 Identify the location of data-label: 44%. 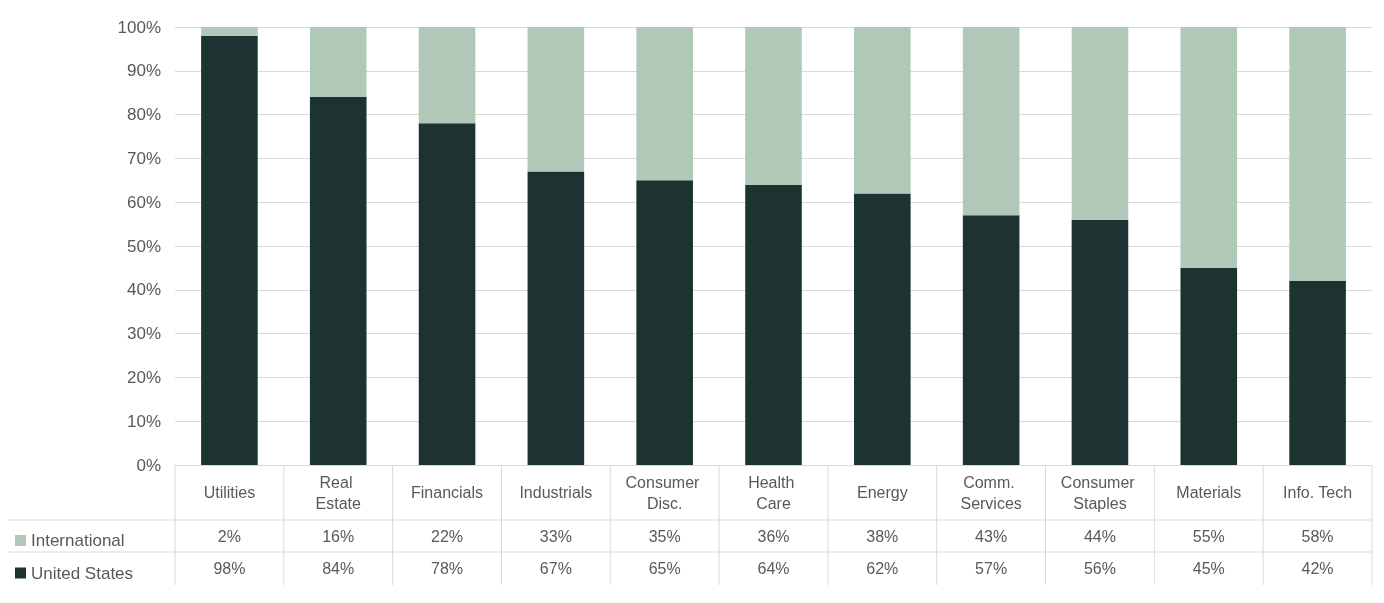
(1099, 536).